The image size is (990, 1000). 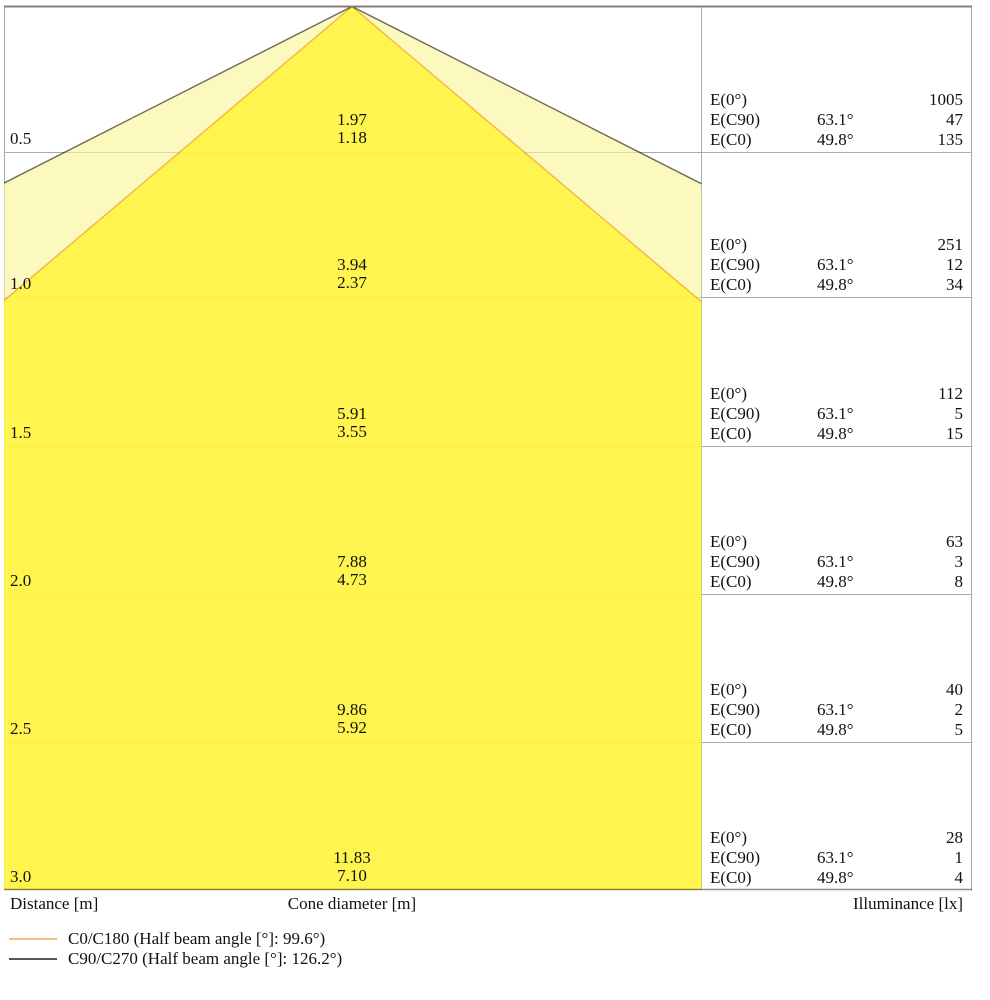 I want to click on ec0-value: 8, so click(x=959, y=581).